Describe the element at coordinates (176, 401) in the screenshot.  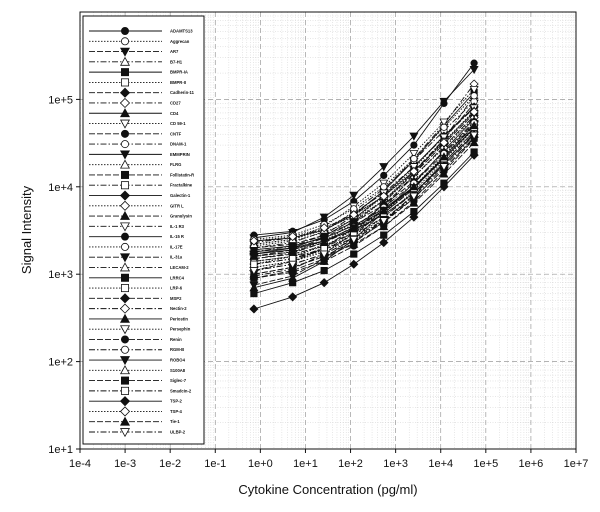
I see `legend-label: TSP-2` at that location.